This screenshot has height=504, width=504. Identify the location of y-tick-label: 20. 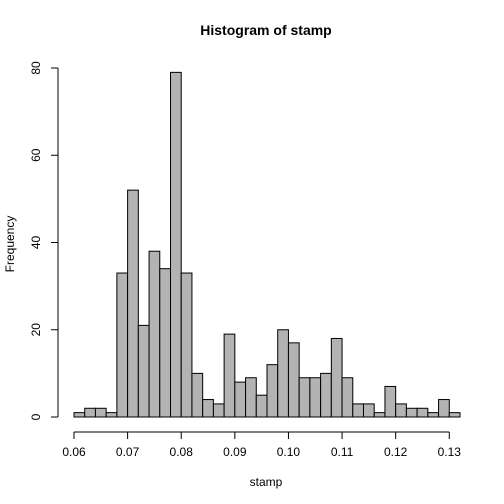
(36, 330).